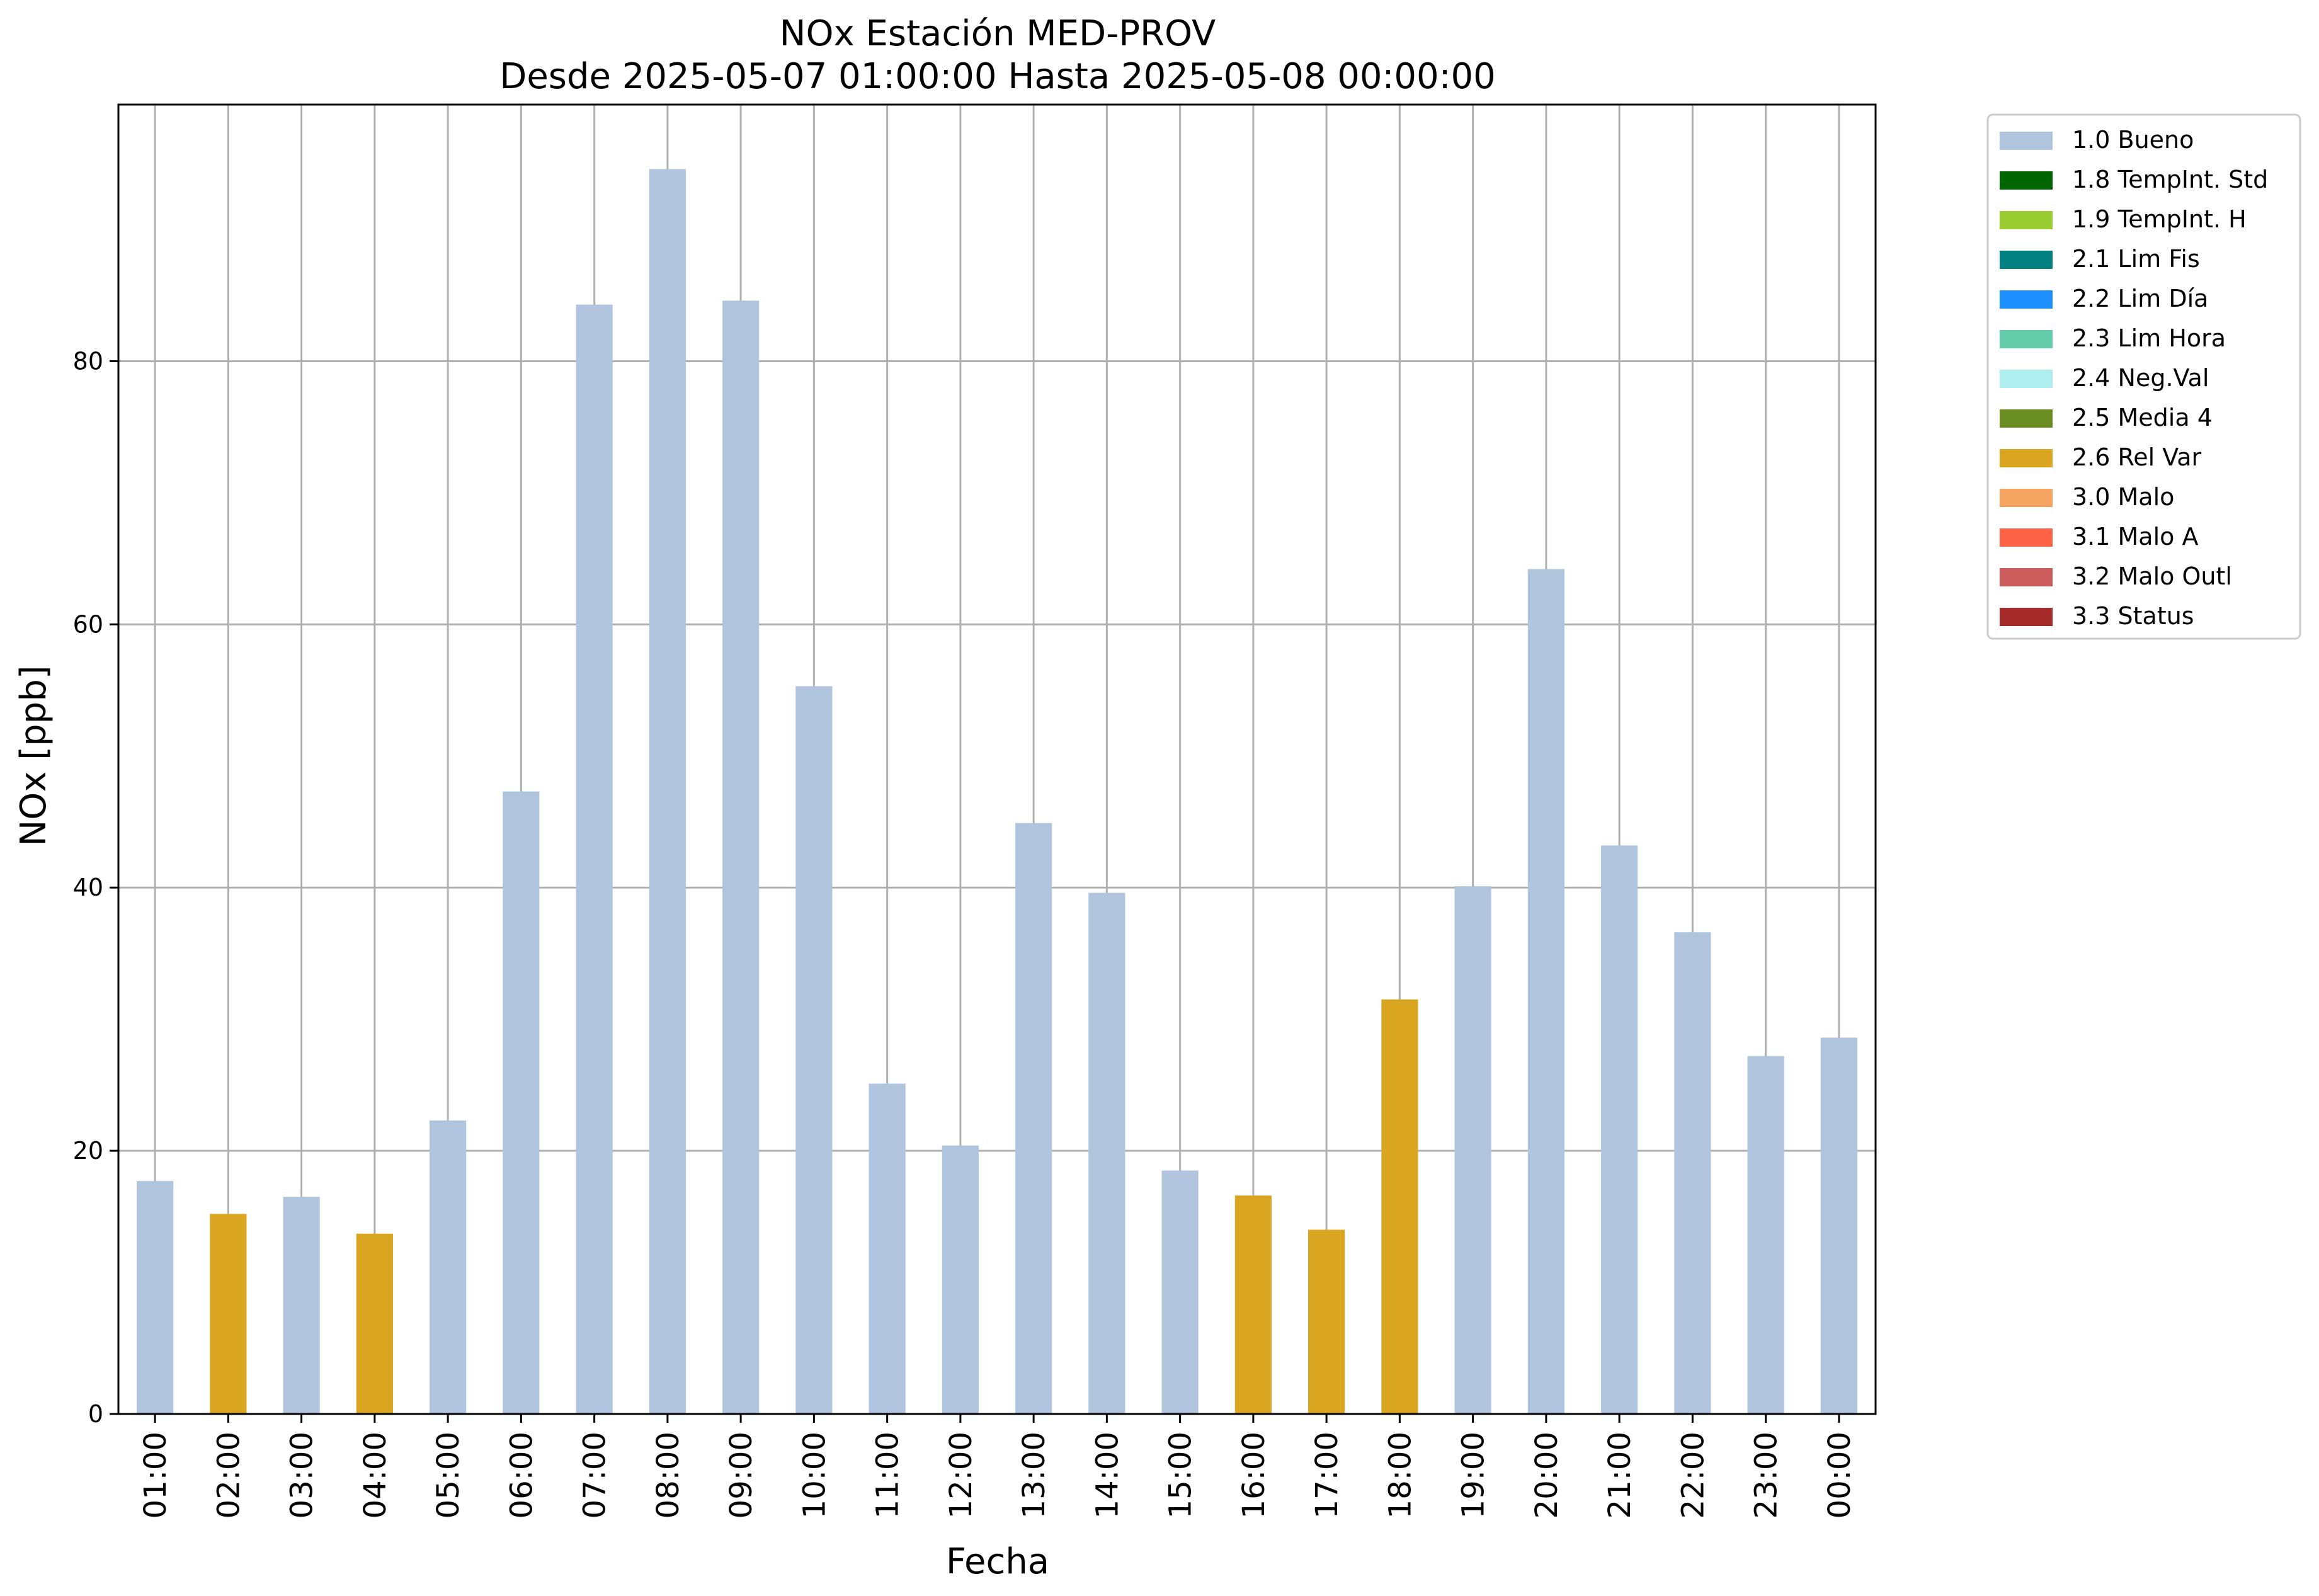  What do you see at coordinates (2136, 259) in the screenshot?
I see `legend-entry: 2.1 Lim Fis` at bounding box center [2136, 259].